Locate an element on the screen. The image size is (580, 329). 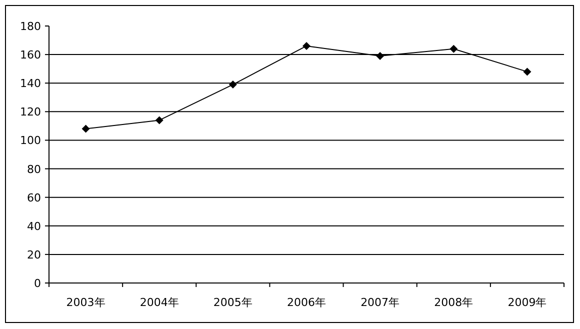
x-tick-label: 2005年 is located at coordinates (232, 302).